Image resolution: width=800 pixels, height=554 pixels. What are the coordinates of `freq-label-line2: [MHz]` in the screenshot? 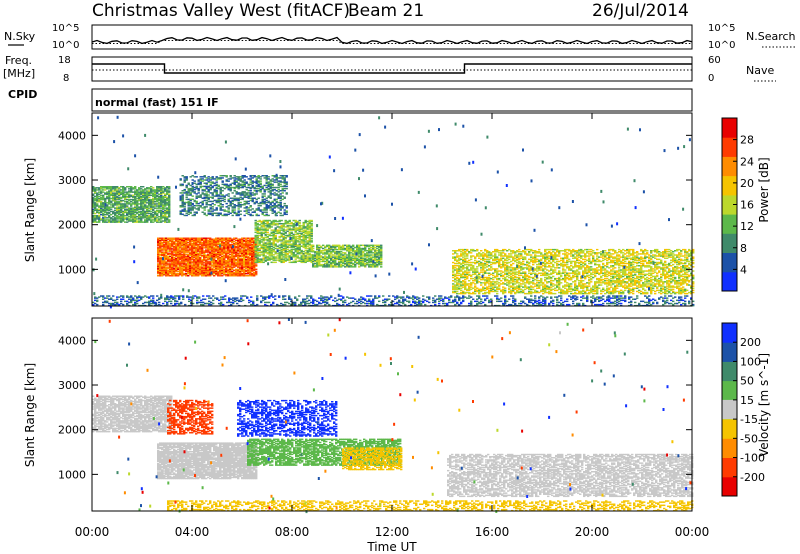 It's located at (19, 73).